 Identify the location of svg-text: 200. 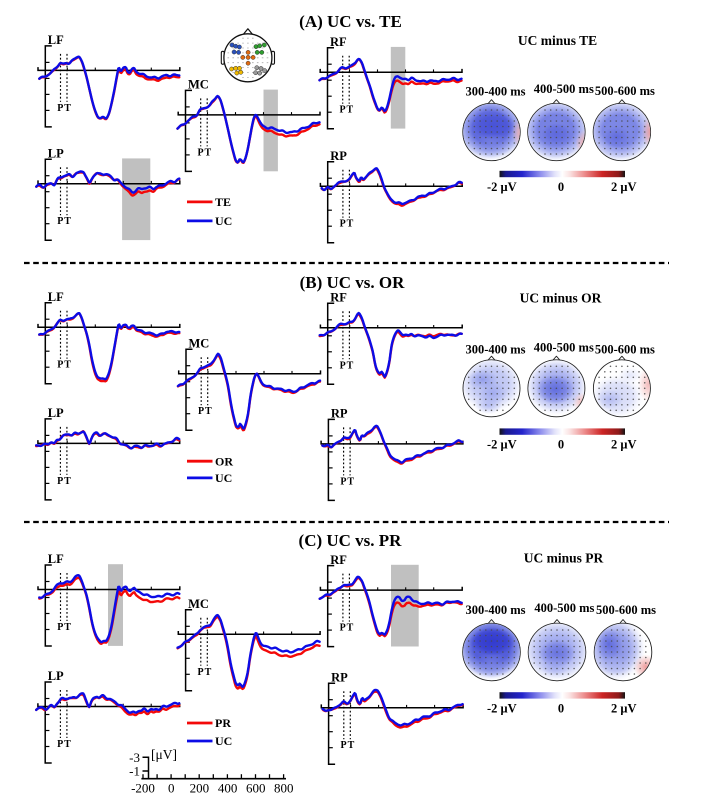
(200, 788).